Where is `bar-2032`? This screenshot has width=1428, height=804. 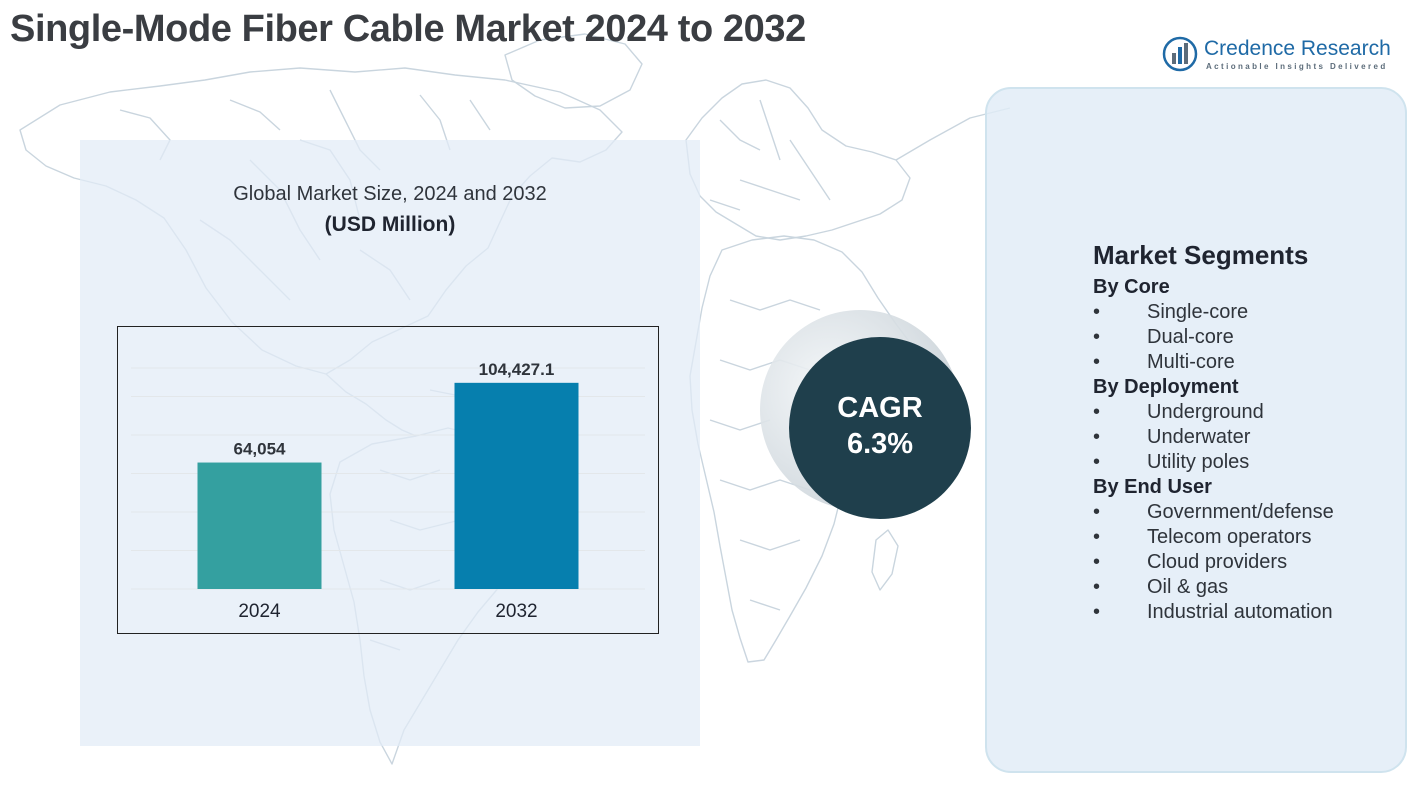
bar-2032 is located at coordinates (516, 485).